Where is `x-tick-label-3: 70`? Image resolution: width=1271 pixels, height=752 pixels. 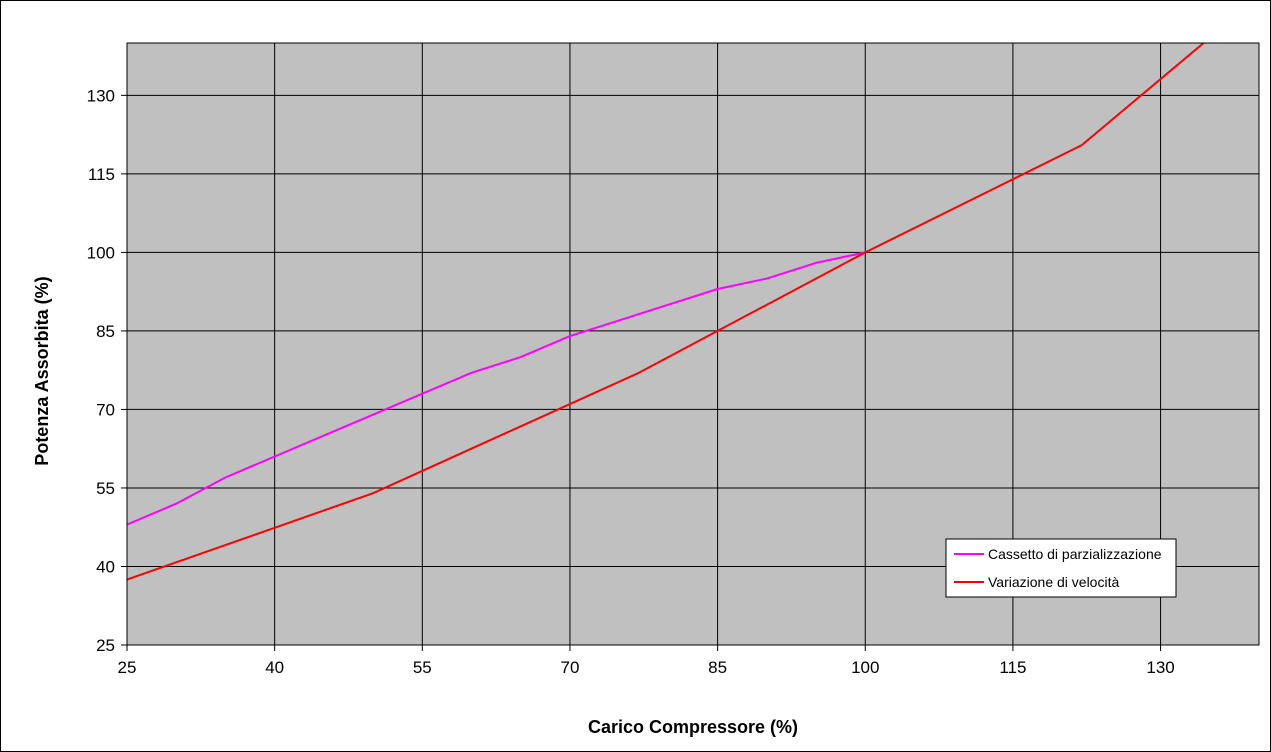 x-tick-label-3: 70 is located at coordinates (569, 667).